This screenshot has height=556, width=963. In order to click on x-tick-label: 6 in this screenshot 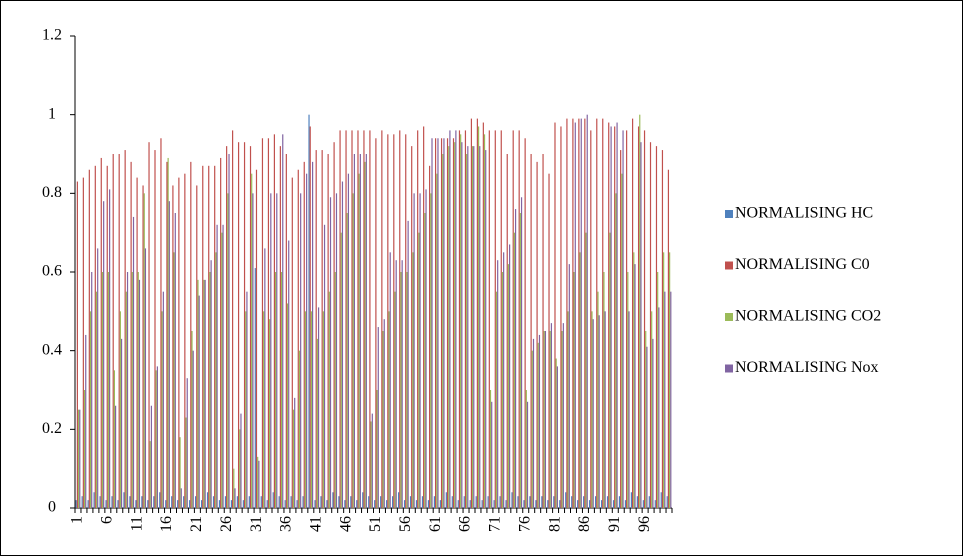, I will do `click(107, 520)`.